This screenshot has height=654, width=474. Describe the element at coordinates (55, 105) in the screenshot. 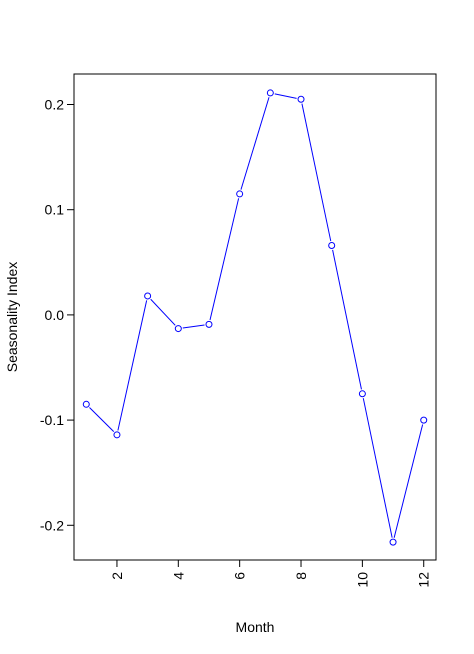

I see `y-tick-label: 0.2` at that location.